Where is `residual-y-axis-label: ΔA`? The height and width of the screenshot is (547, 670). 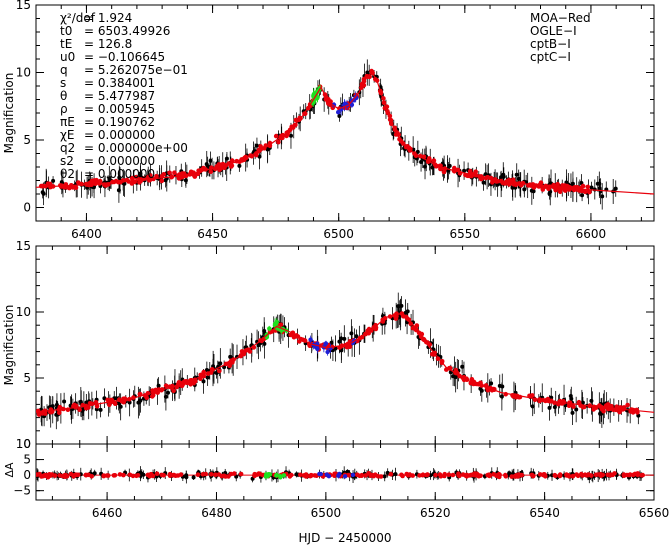 residual-y-axis-label: ΔA is located at coordinates (9, 470).